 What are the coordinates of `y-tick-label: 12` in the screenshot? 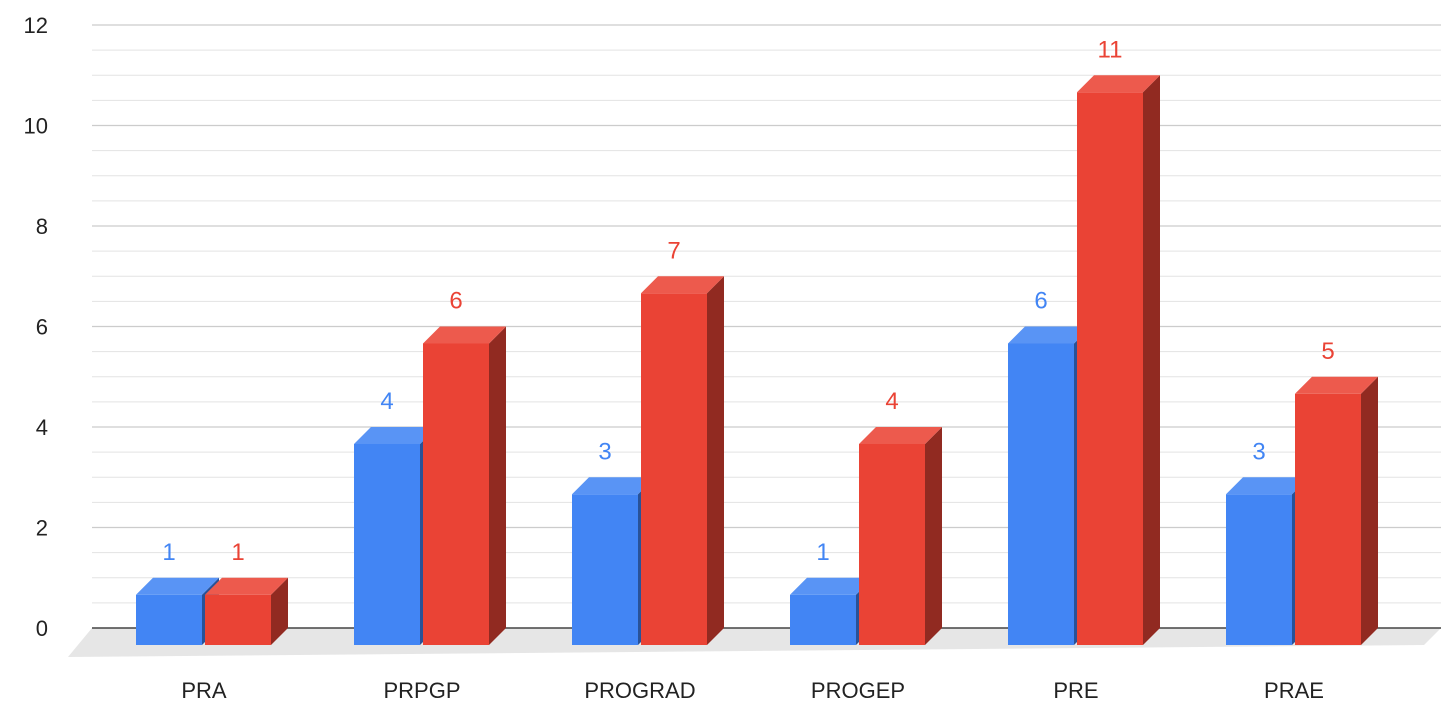 It's located at (36, 25).